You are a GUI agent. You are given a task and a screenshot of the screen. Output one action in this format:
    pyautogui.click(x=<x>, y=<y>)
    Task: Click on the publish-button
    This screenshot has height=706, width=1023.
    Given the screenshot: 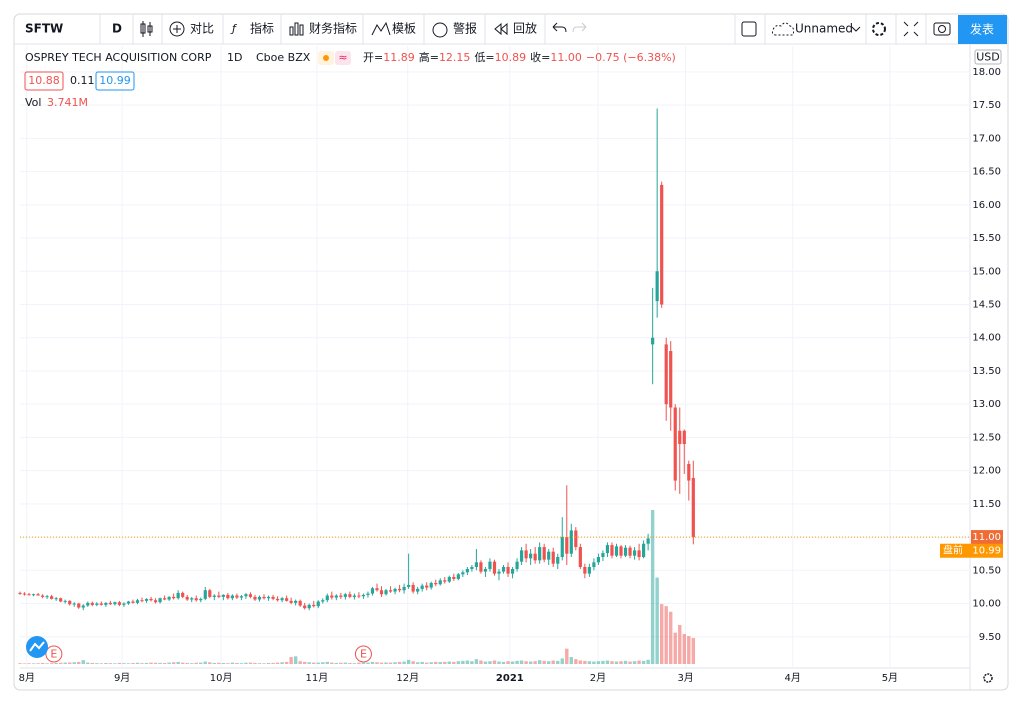 What is the action you would take?
    pyautogui.click(x=982, y=29)
    